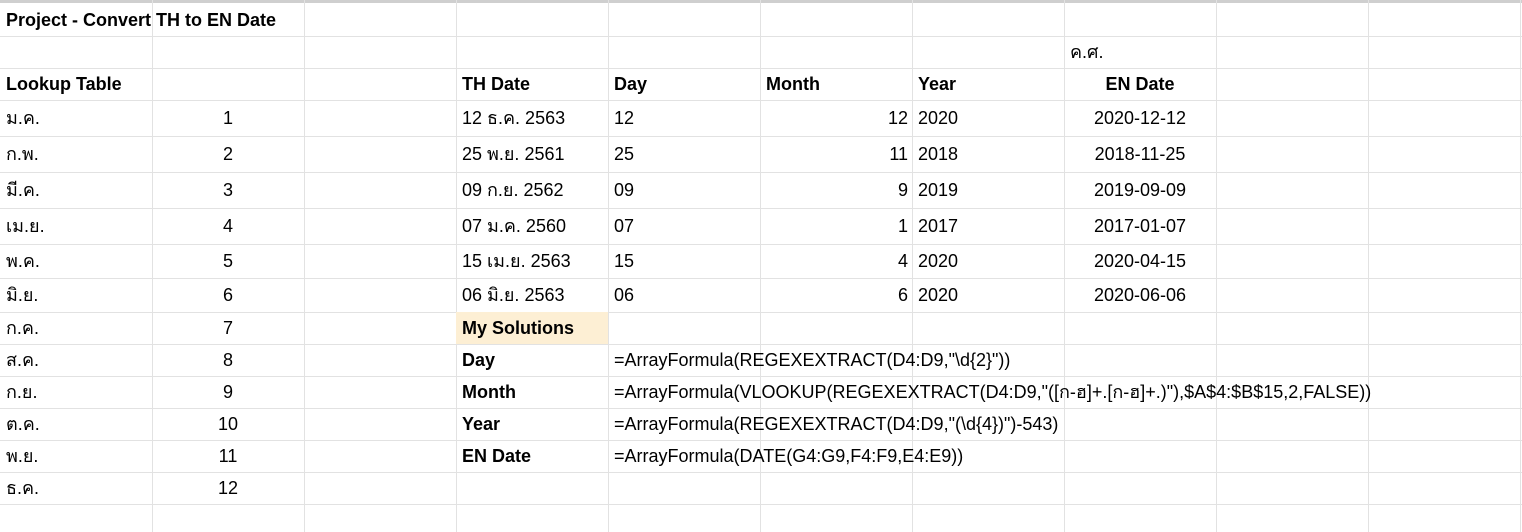 The height and width of the screenshot is (532, 1522). I want to click on month-cell: 4, so click(902, 261).